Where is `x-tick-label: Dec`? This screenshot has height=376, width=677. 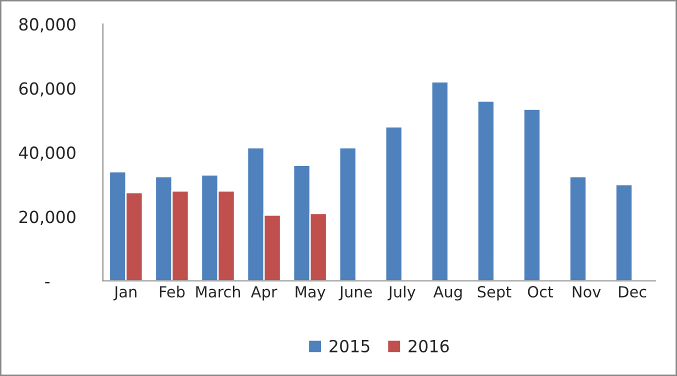 x-tick-label: Dec is located at coordinates (632, 292).